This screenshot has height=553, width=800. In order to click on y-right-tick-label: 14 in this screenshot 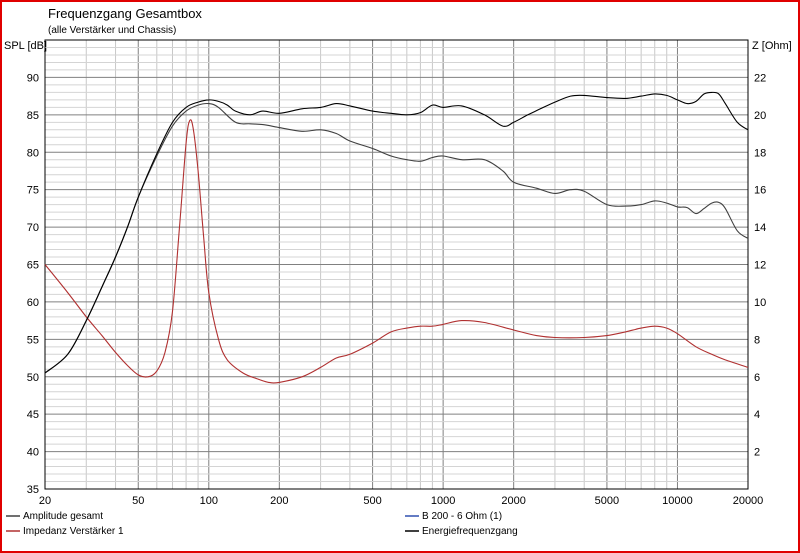, I will do `click(760, 228)`.